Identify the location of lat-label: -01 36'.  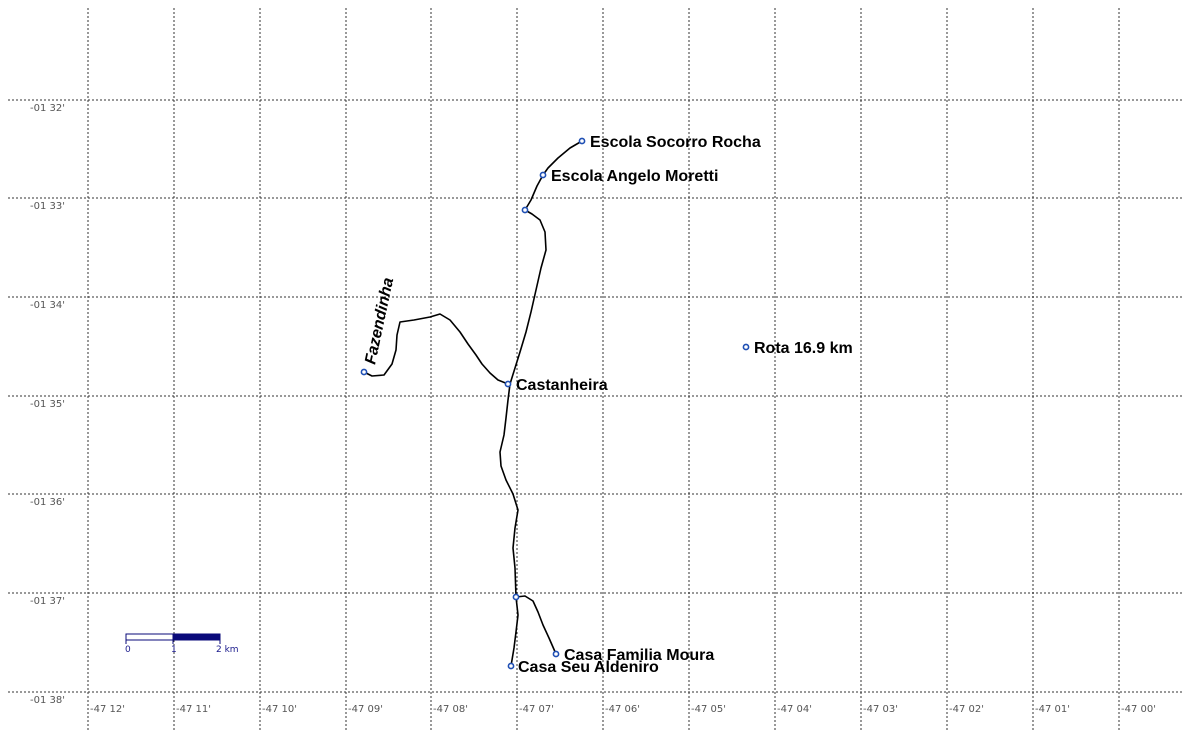
(47, 502).